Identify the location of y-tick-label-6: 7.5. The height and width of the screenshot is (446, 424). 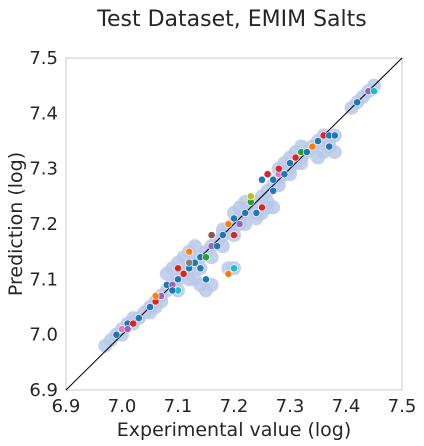
(43, 58).